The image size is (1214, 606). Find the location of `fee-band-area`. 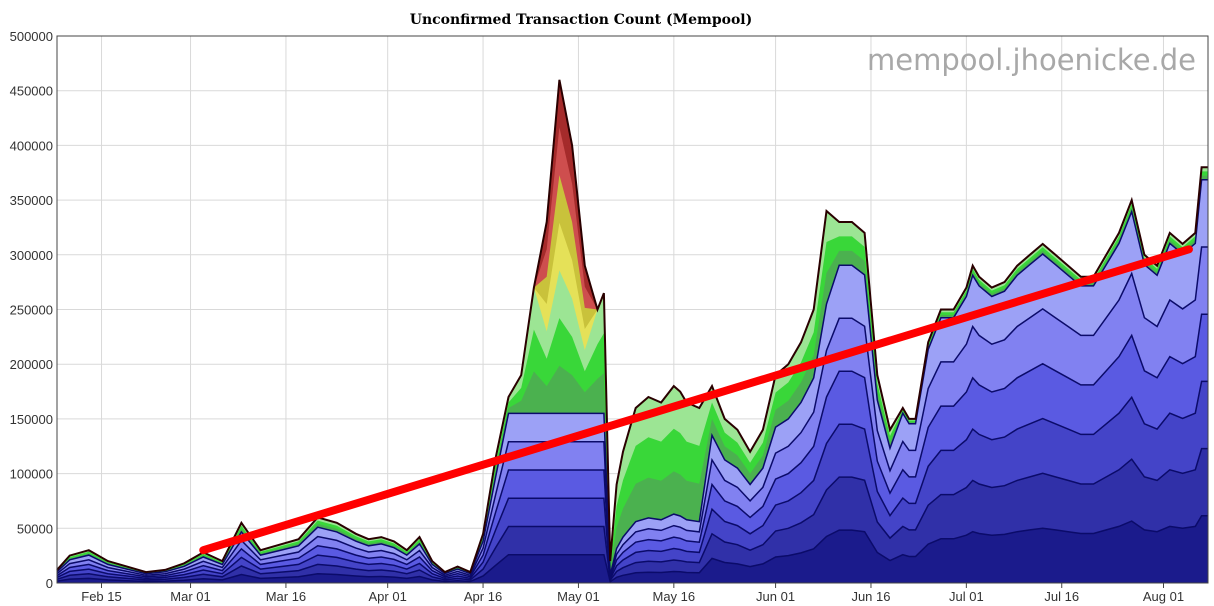

fee-band-area is located at coordinates (632, 549).